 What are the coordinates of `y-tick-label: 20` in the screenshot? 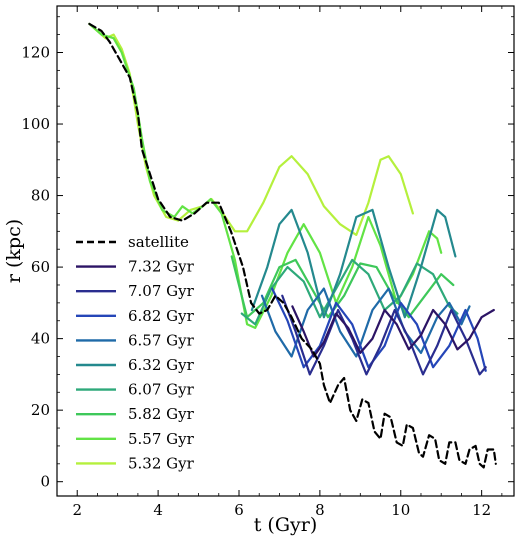 It's located at (40, 410).